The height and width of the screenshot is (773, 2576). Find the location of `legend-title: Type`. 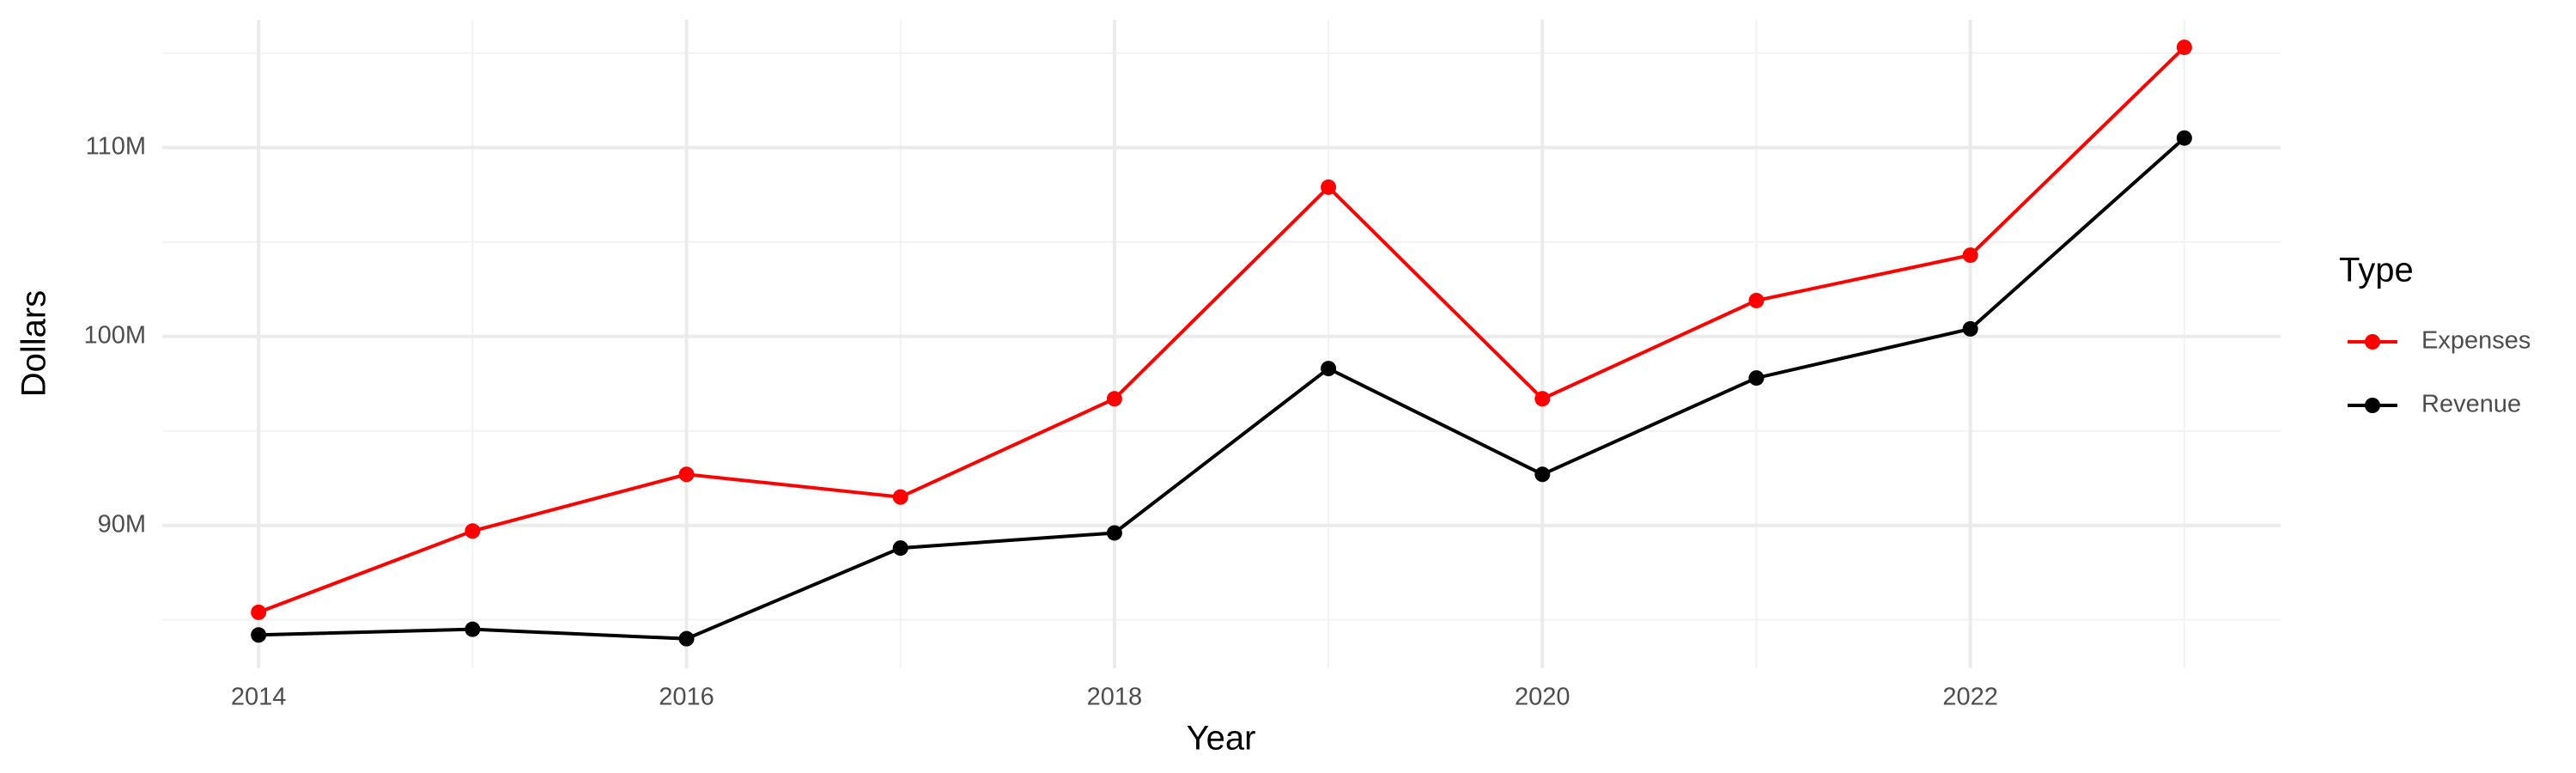

legend-title: Type is located at coordinates (2376, 270).